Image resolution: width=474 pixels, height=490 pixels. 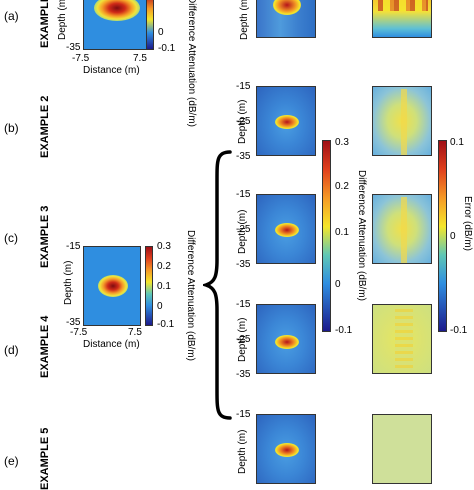 What do you see at coordinates (166, 324) in the screenshot?
I see `true-model-c-cbar-tick-4: -0.1` at bounding box center [166, 324].